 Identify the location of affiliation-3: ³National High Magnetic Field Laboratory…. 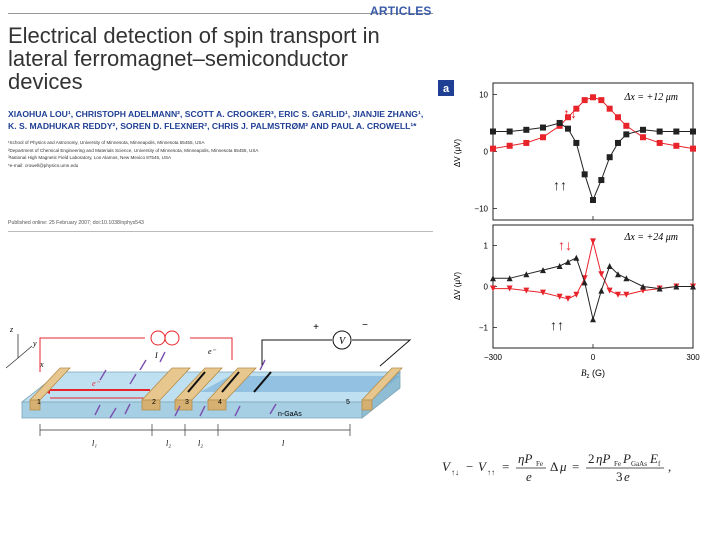
(90, 158).